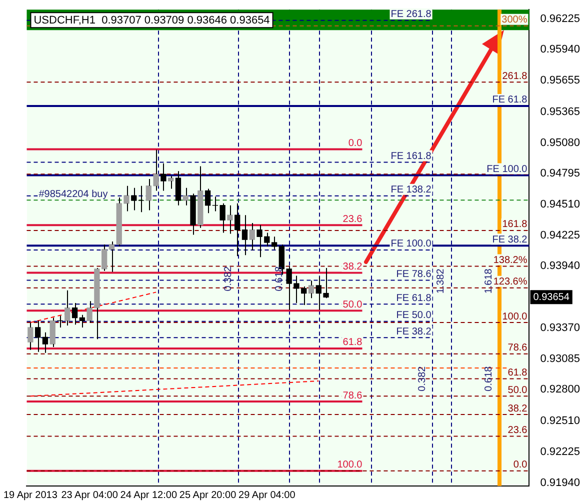 This screenshot has width=583, height=504. What do you see at coordinates (510, 282) in the screenshot?
I see `annotation: 123.6%` at bounding box center [510, 282].